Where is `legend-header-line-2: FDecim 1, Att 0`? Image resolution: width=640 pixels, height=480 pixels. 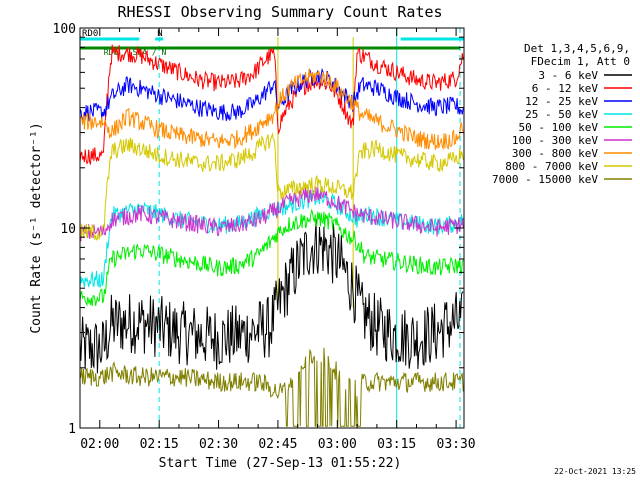
legend-header-line-2: FDecim 1, Att 0 is located at coordinates (580, 61).